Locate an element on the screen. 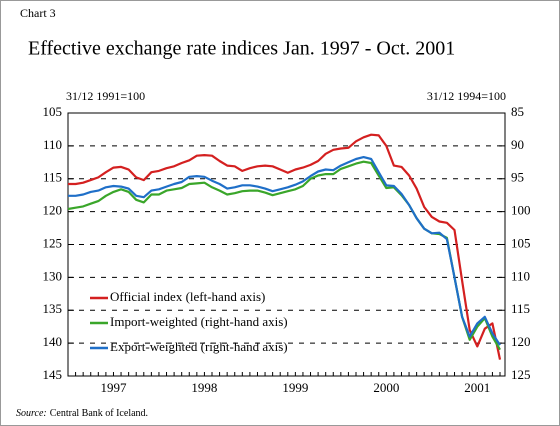  legend-label: Official index (left-hand axis) is located at coordinates (187, 296).